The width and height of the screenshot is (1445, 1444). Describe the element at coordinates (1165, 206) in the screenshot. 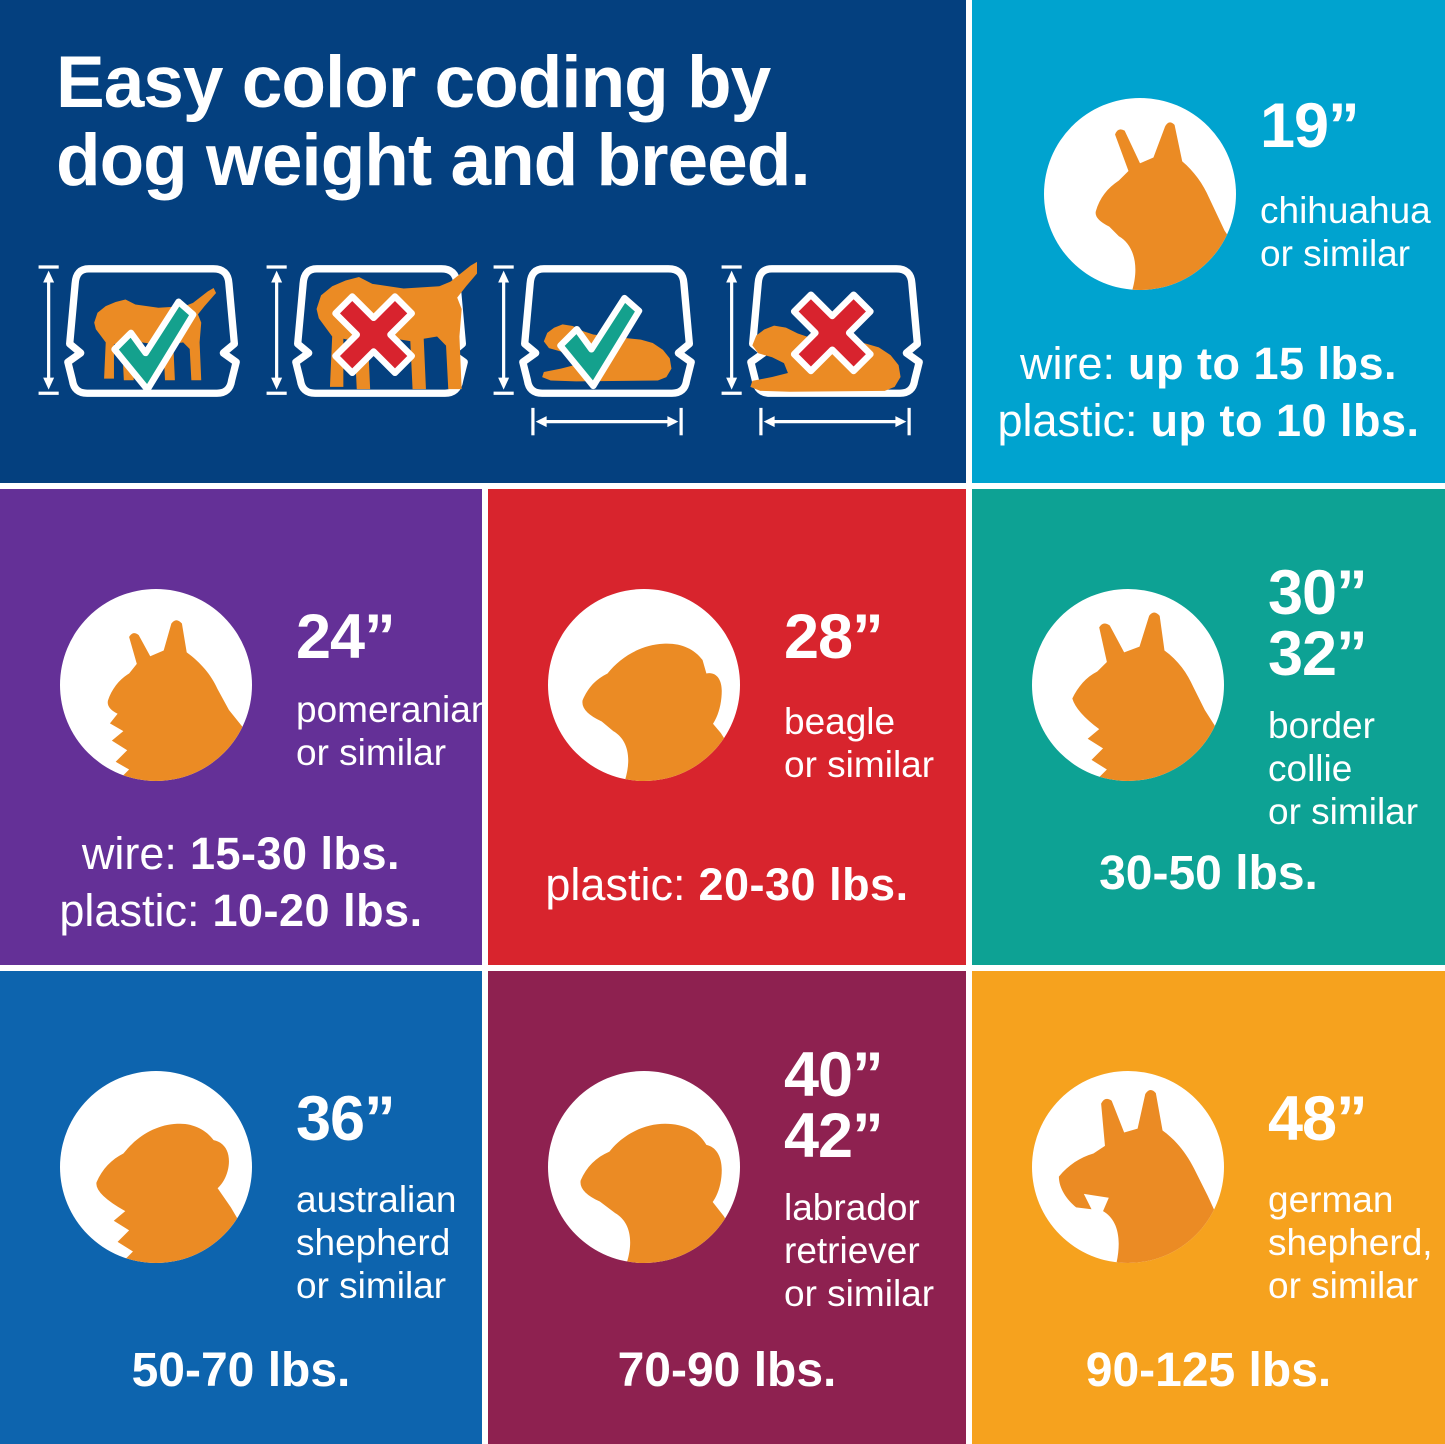

I see `chihuahua-head-icon` at that location.